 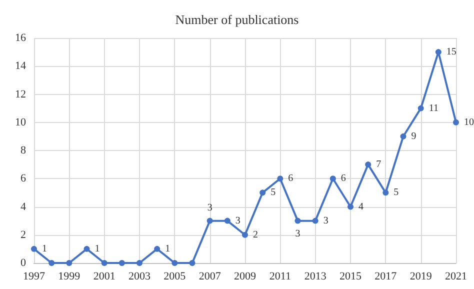 What do you see at coordinates (20, 122) in the screenshot?
I see `y-tick-label: 10` at bounding box center [20, 122].